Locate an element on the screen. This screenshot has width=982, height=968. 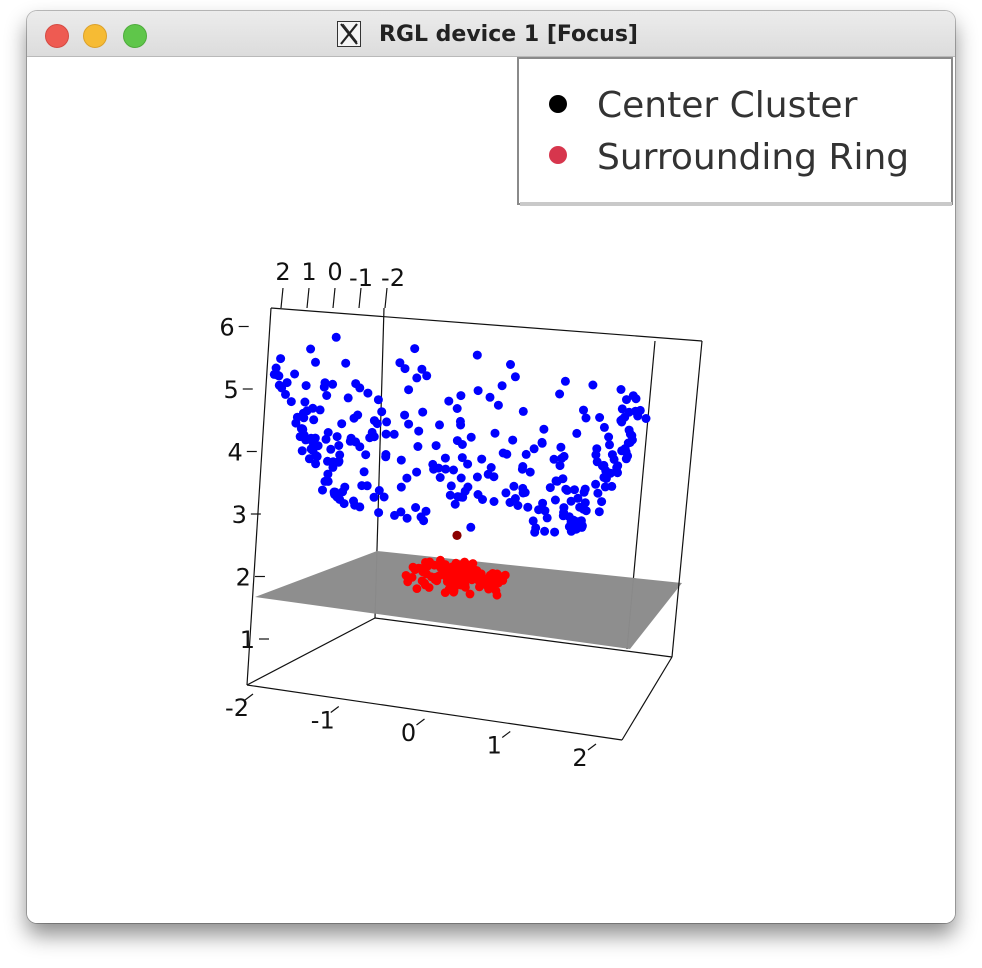
y-tick-label: 1 is located at coordinates (308, 272).